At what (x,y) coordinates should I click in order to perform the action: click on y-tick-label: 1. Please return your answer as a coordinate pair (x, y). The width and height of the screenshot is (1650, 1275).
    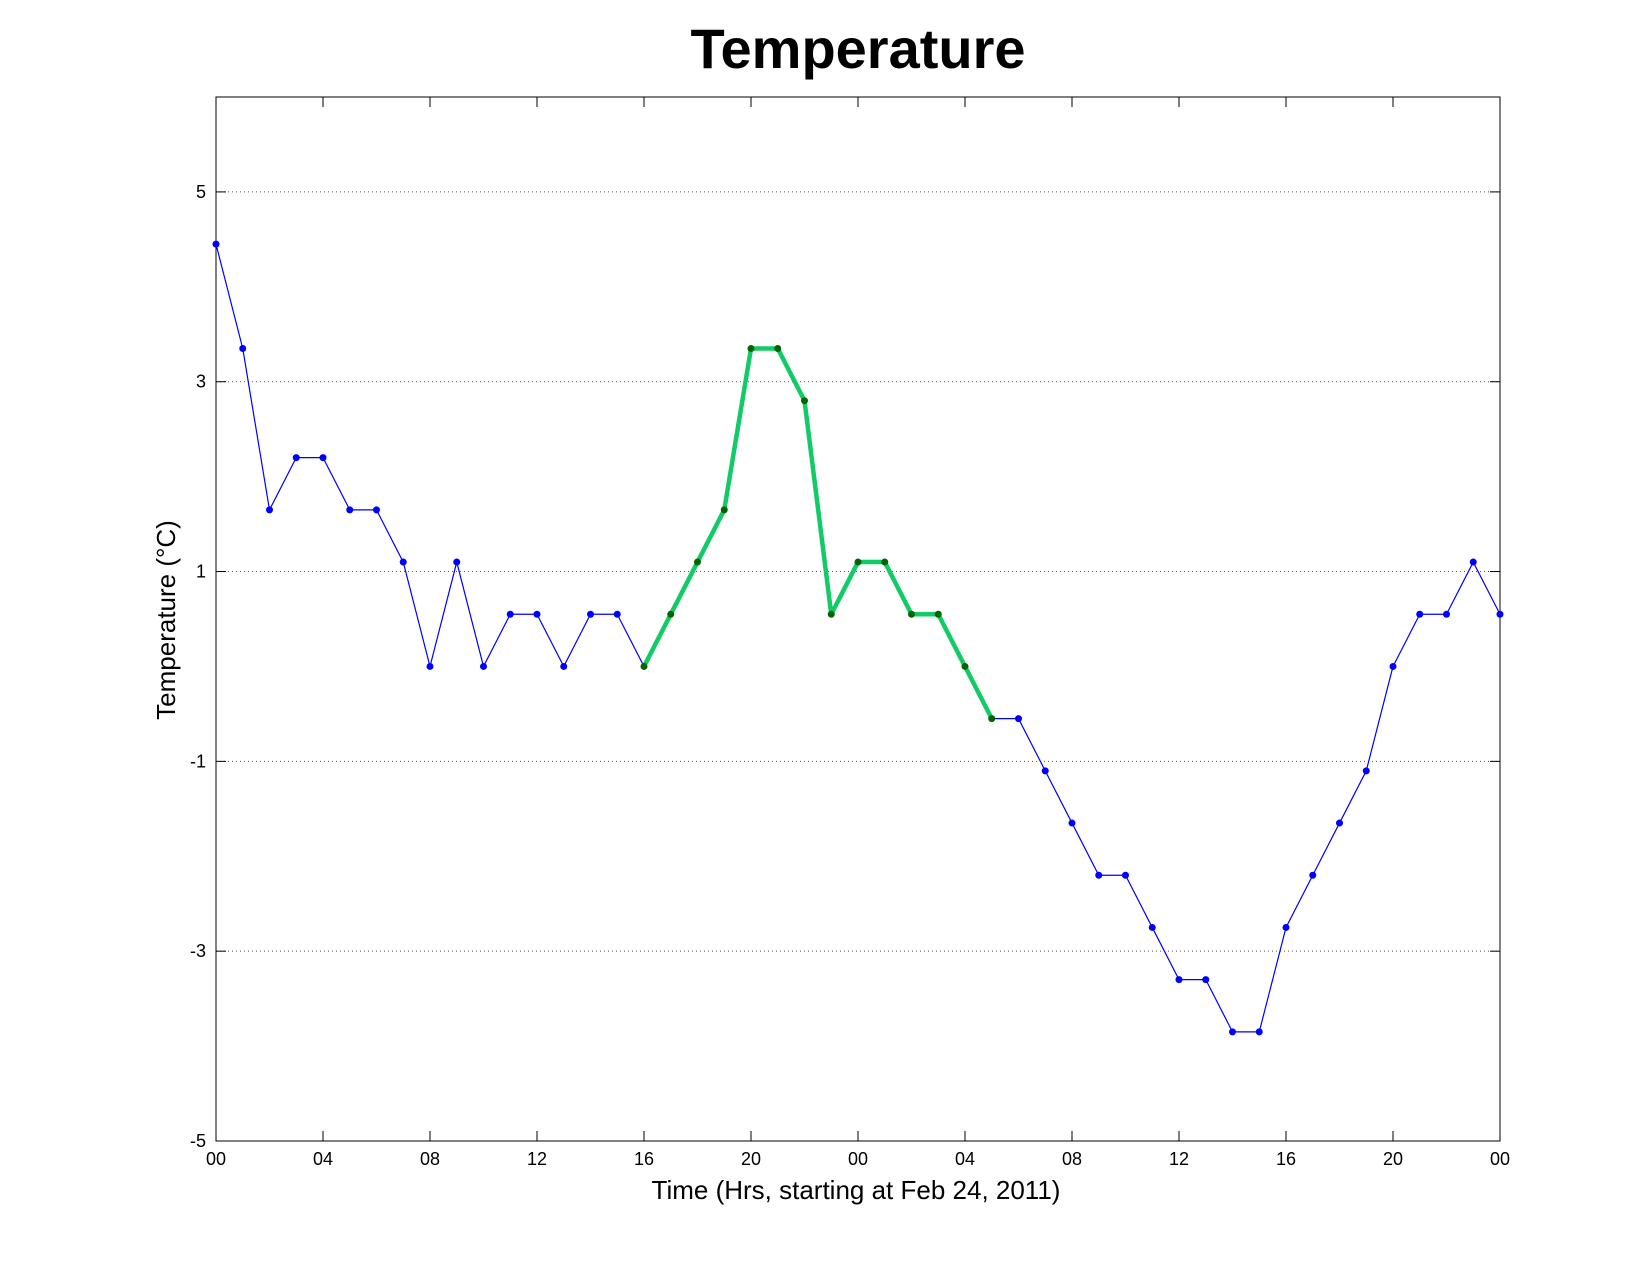
    Looking at the image, I should click on (201, 572).